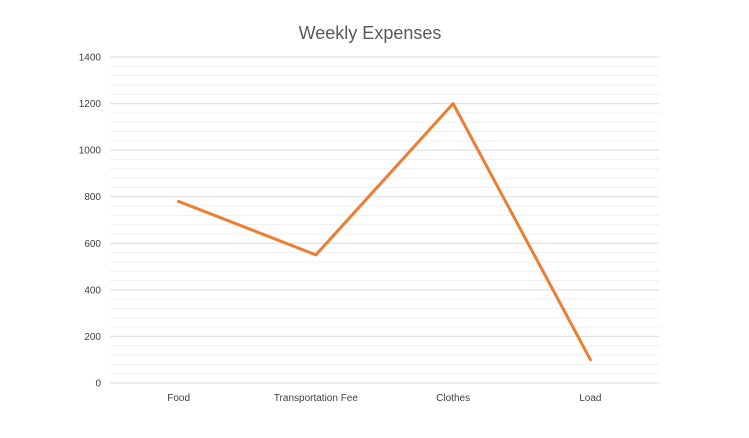 This screenshot has height=438, width=749. Describe the element at coordinates (92, 337) in the screenshot. I see `y-tick-label: 200` at that location.